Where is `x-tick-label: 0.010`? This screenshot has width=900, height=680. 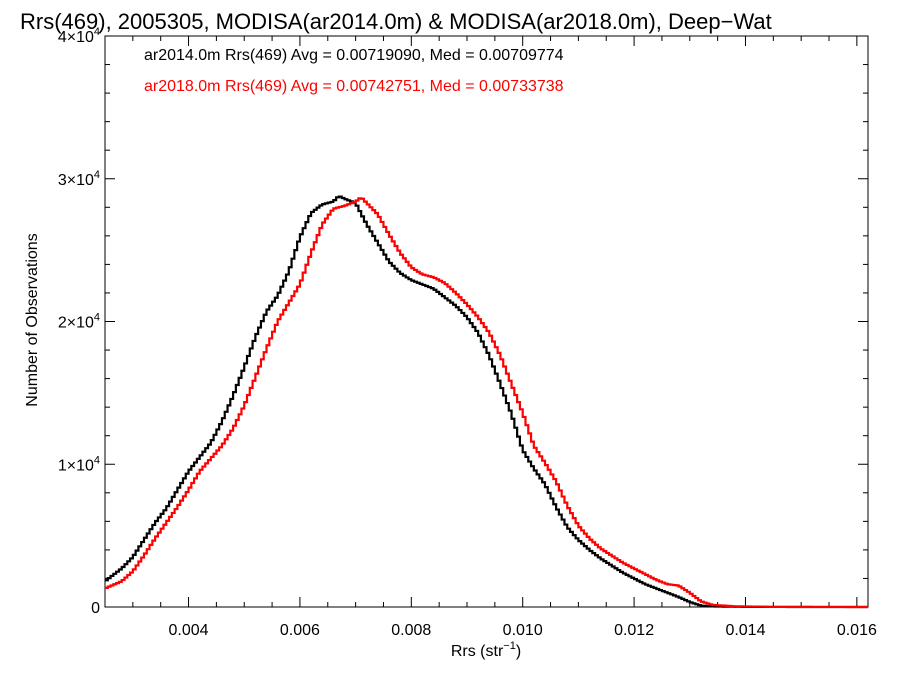
x-tick-label: 0.010 is located at coordinates (523, 630).